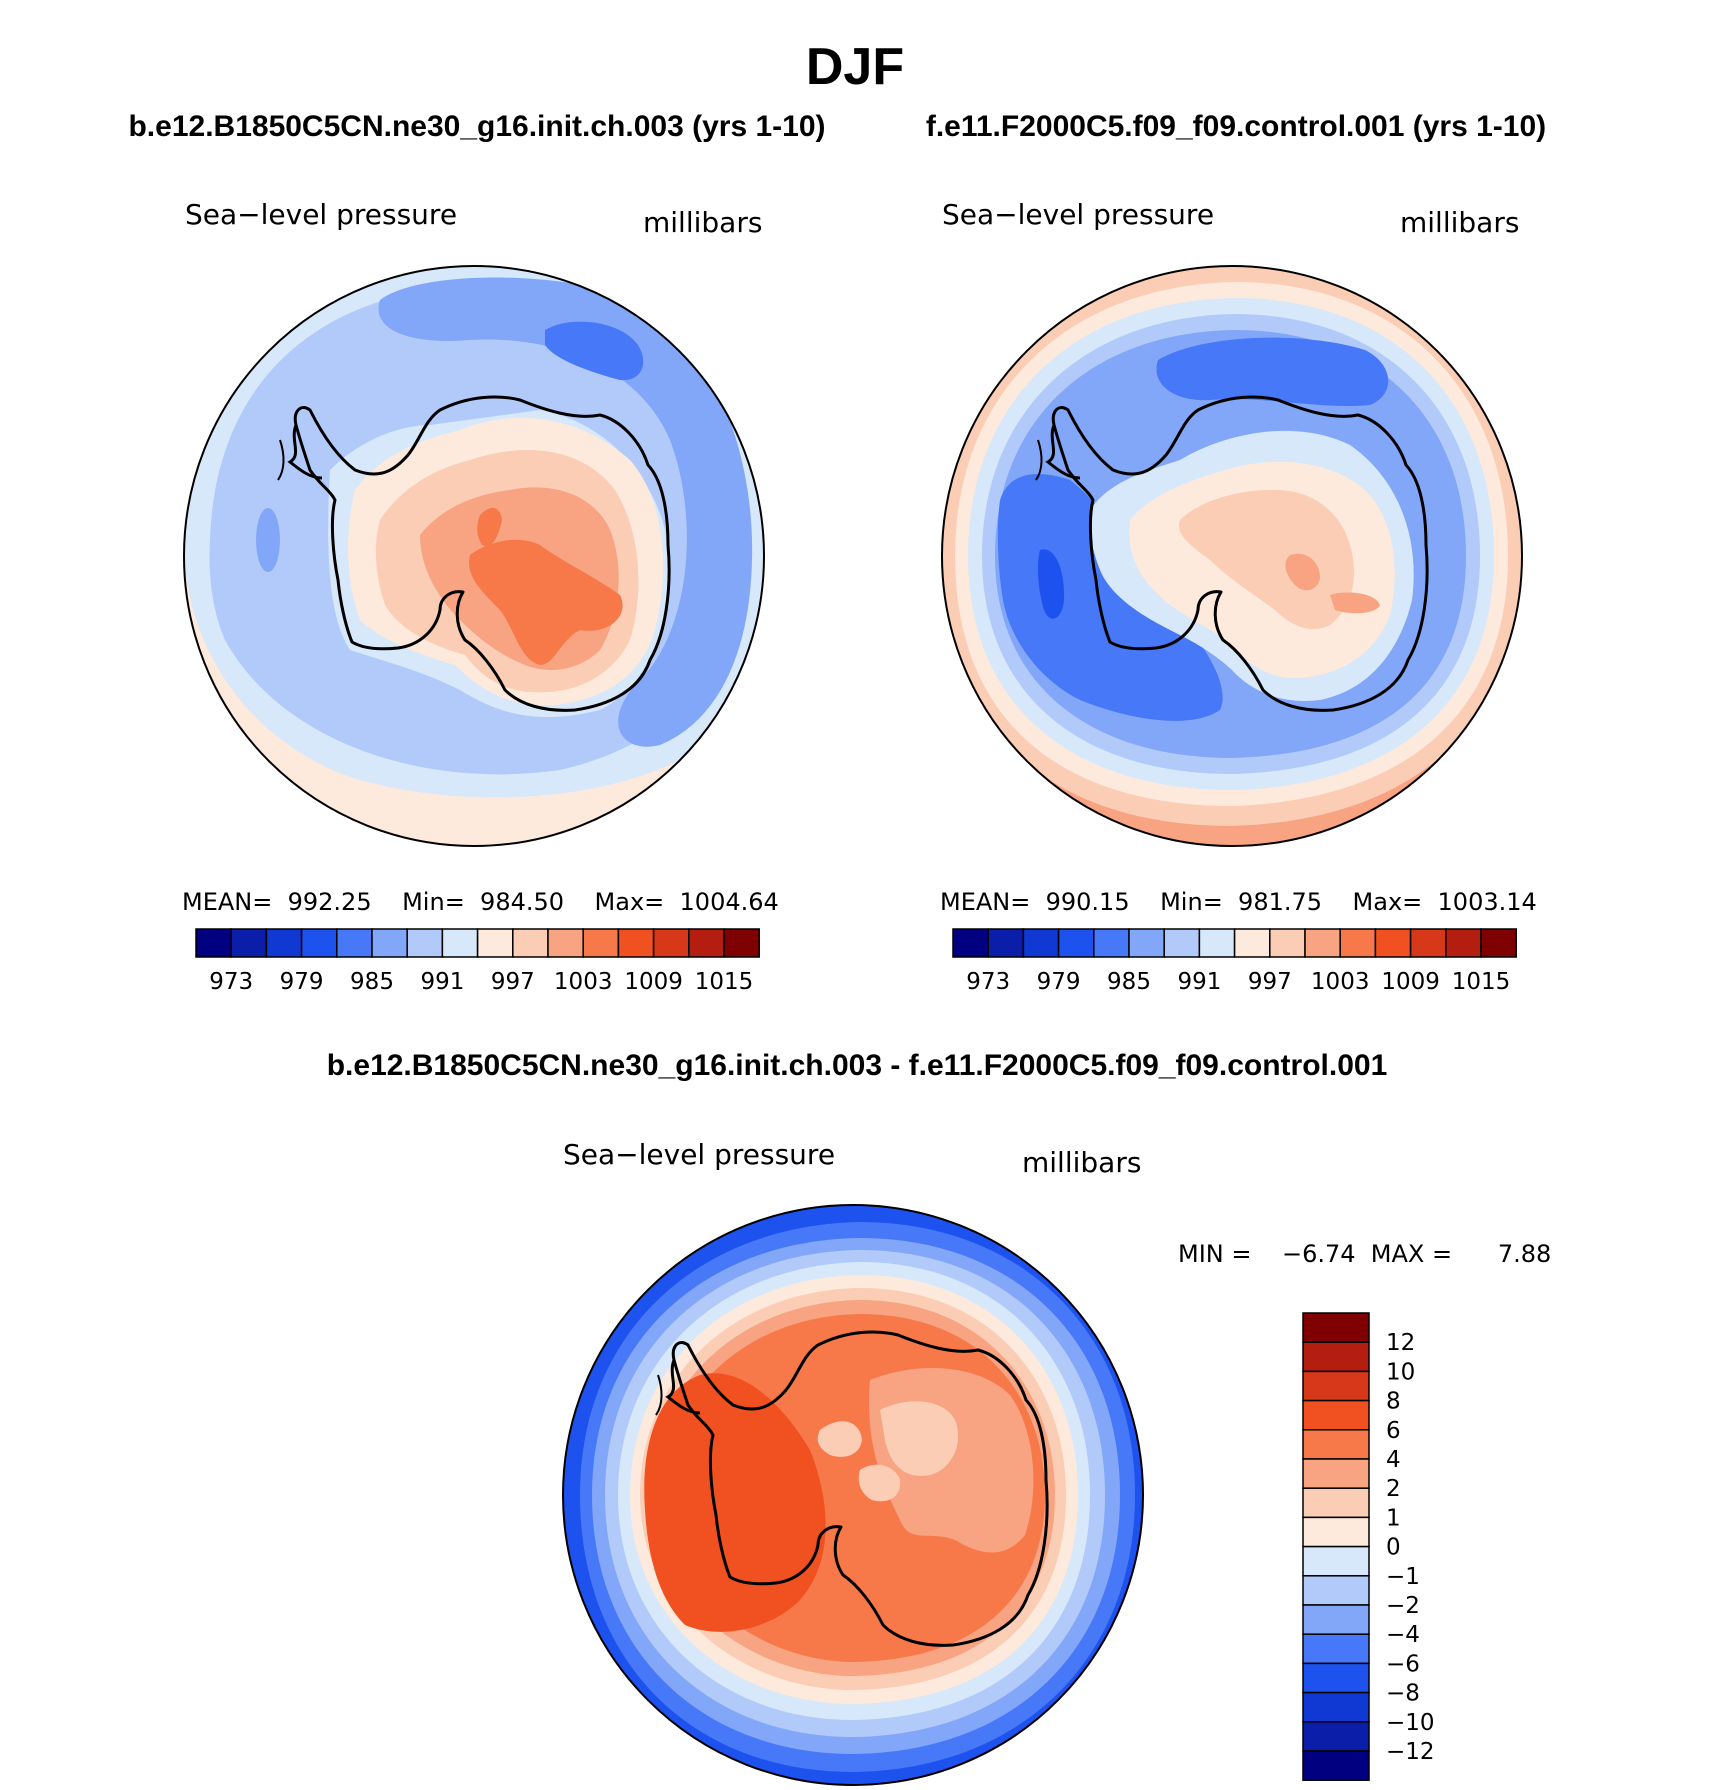 This screenshot has width=1710, height=1790. I want to click on panel-left-stats: MEAN= 992.25 Min= 984.50 Max= 1004.64, so click(480, 902).